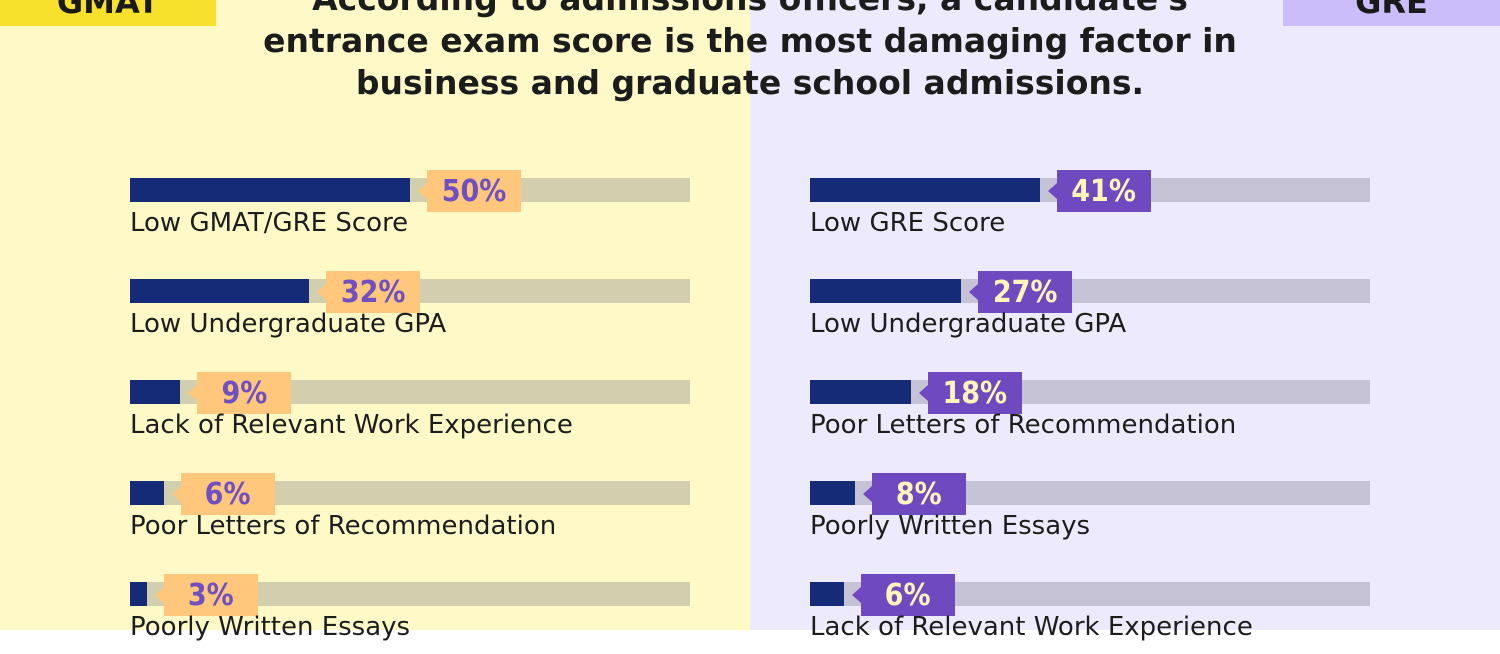 This screenshot has width=1500, height=654. What do you see at coordinates (108, 13) in the screenshot?
I see `gmat-tag: GMAT` at bounding box center [108, 13].